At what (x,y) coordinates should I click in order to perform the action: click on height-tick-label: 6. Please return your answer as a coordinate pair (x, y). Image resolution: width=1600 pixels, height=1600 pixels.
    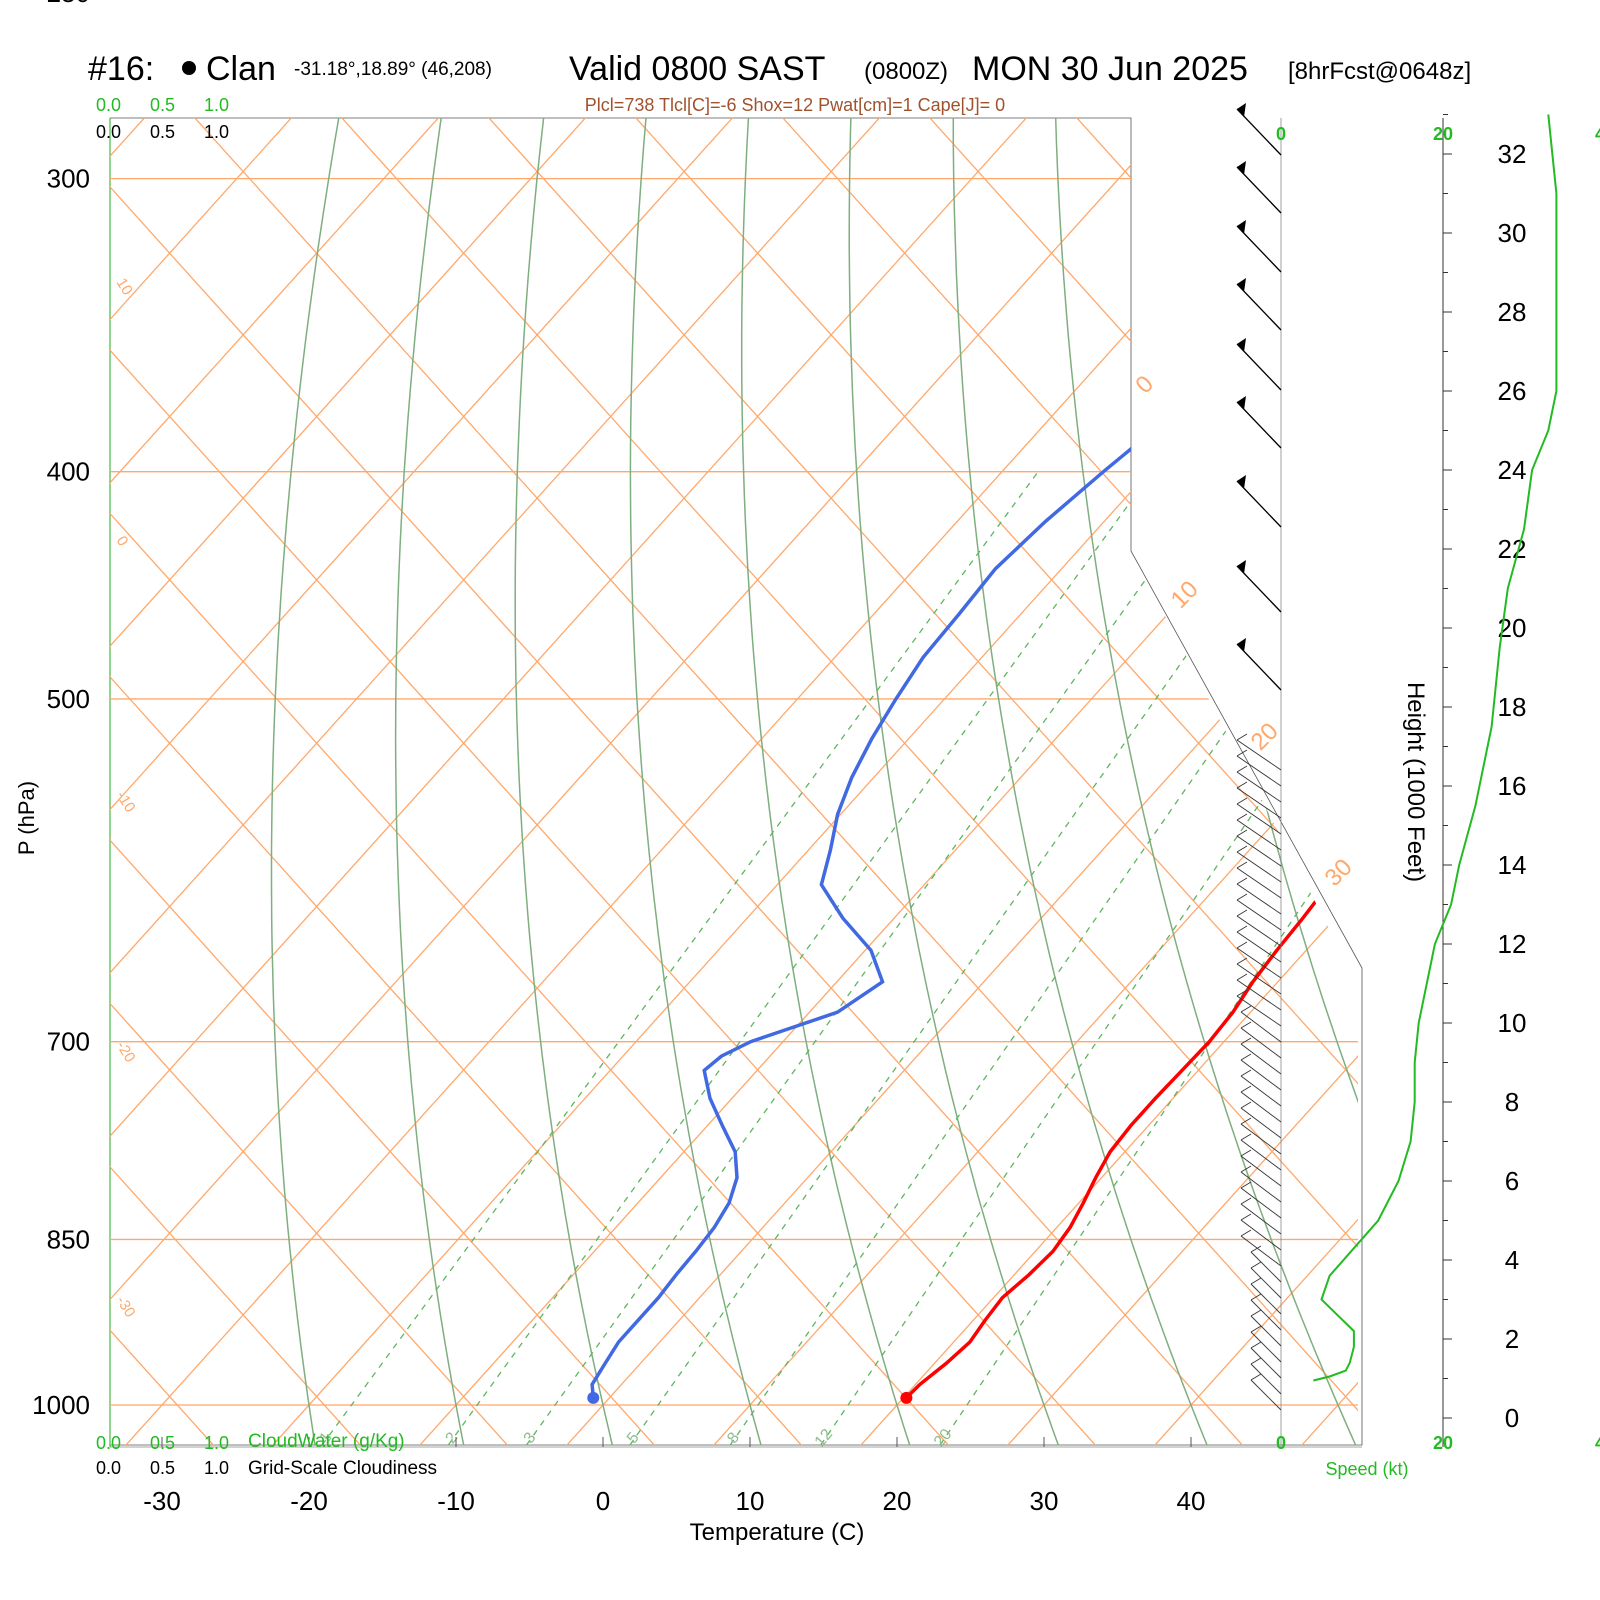
    Looking at the image, I should click on (1512, 1181).